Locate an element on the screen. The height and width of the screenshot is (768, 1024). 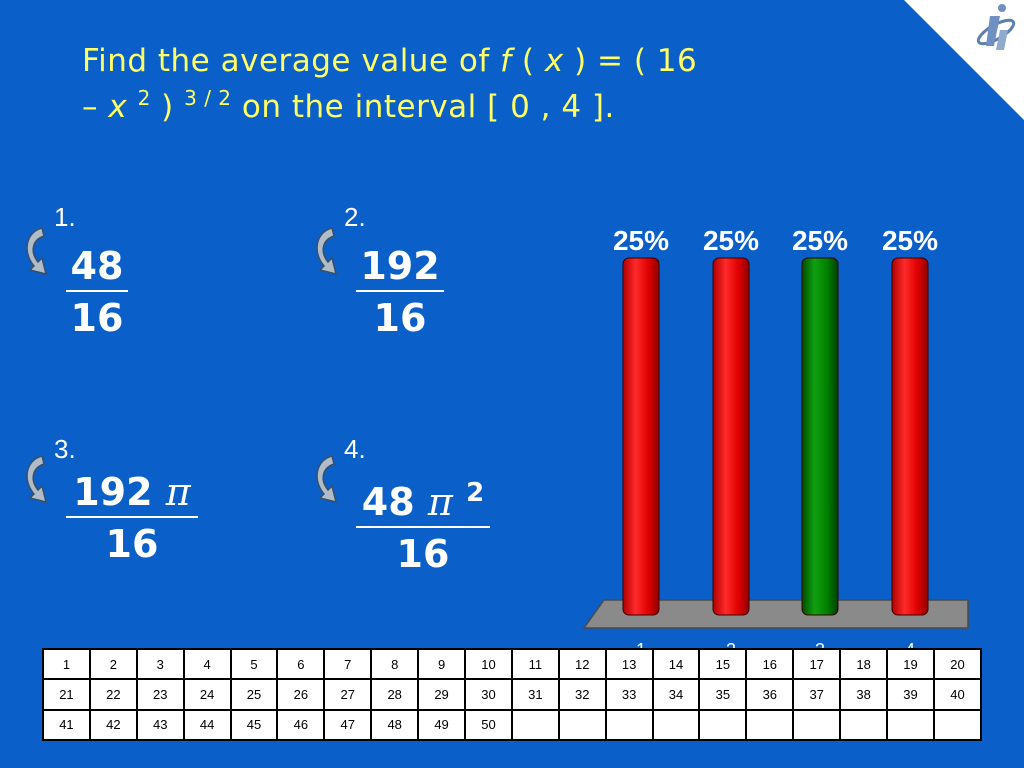
grid-cell: 17 is located at coordinates (817, 664).